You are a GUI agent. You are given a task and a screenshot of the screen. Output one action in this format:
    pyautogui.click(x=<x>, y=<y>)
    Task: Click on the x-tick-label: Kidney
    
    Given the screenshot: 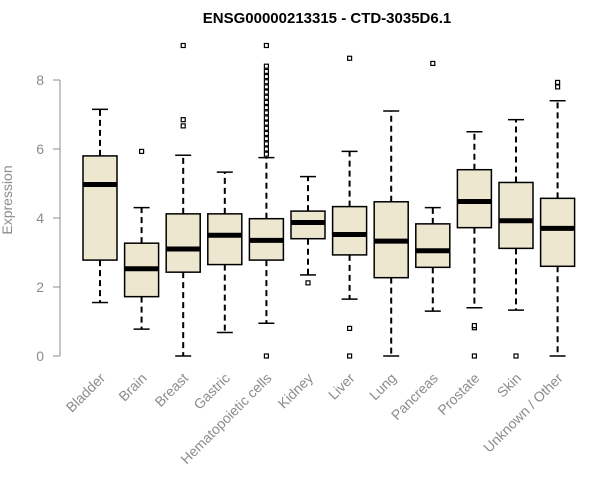 What is the action you would take?
    pyautogui.click(x=296, y=391)
    